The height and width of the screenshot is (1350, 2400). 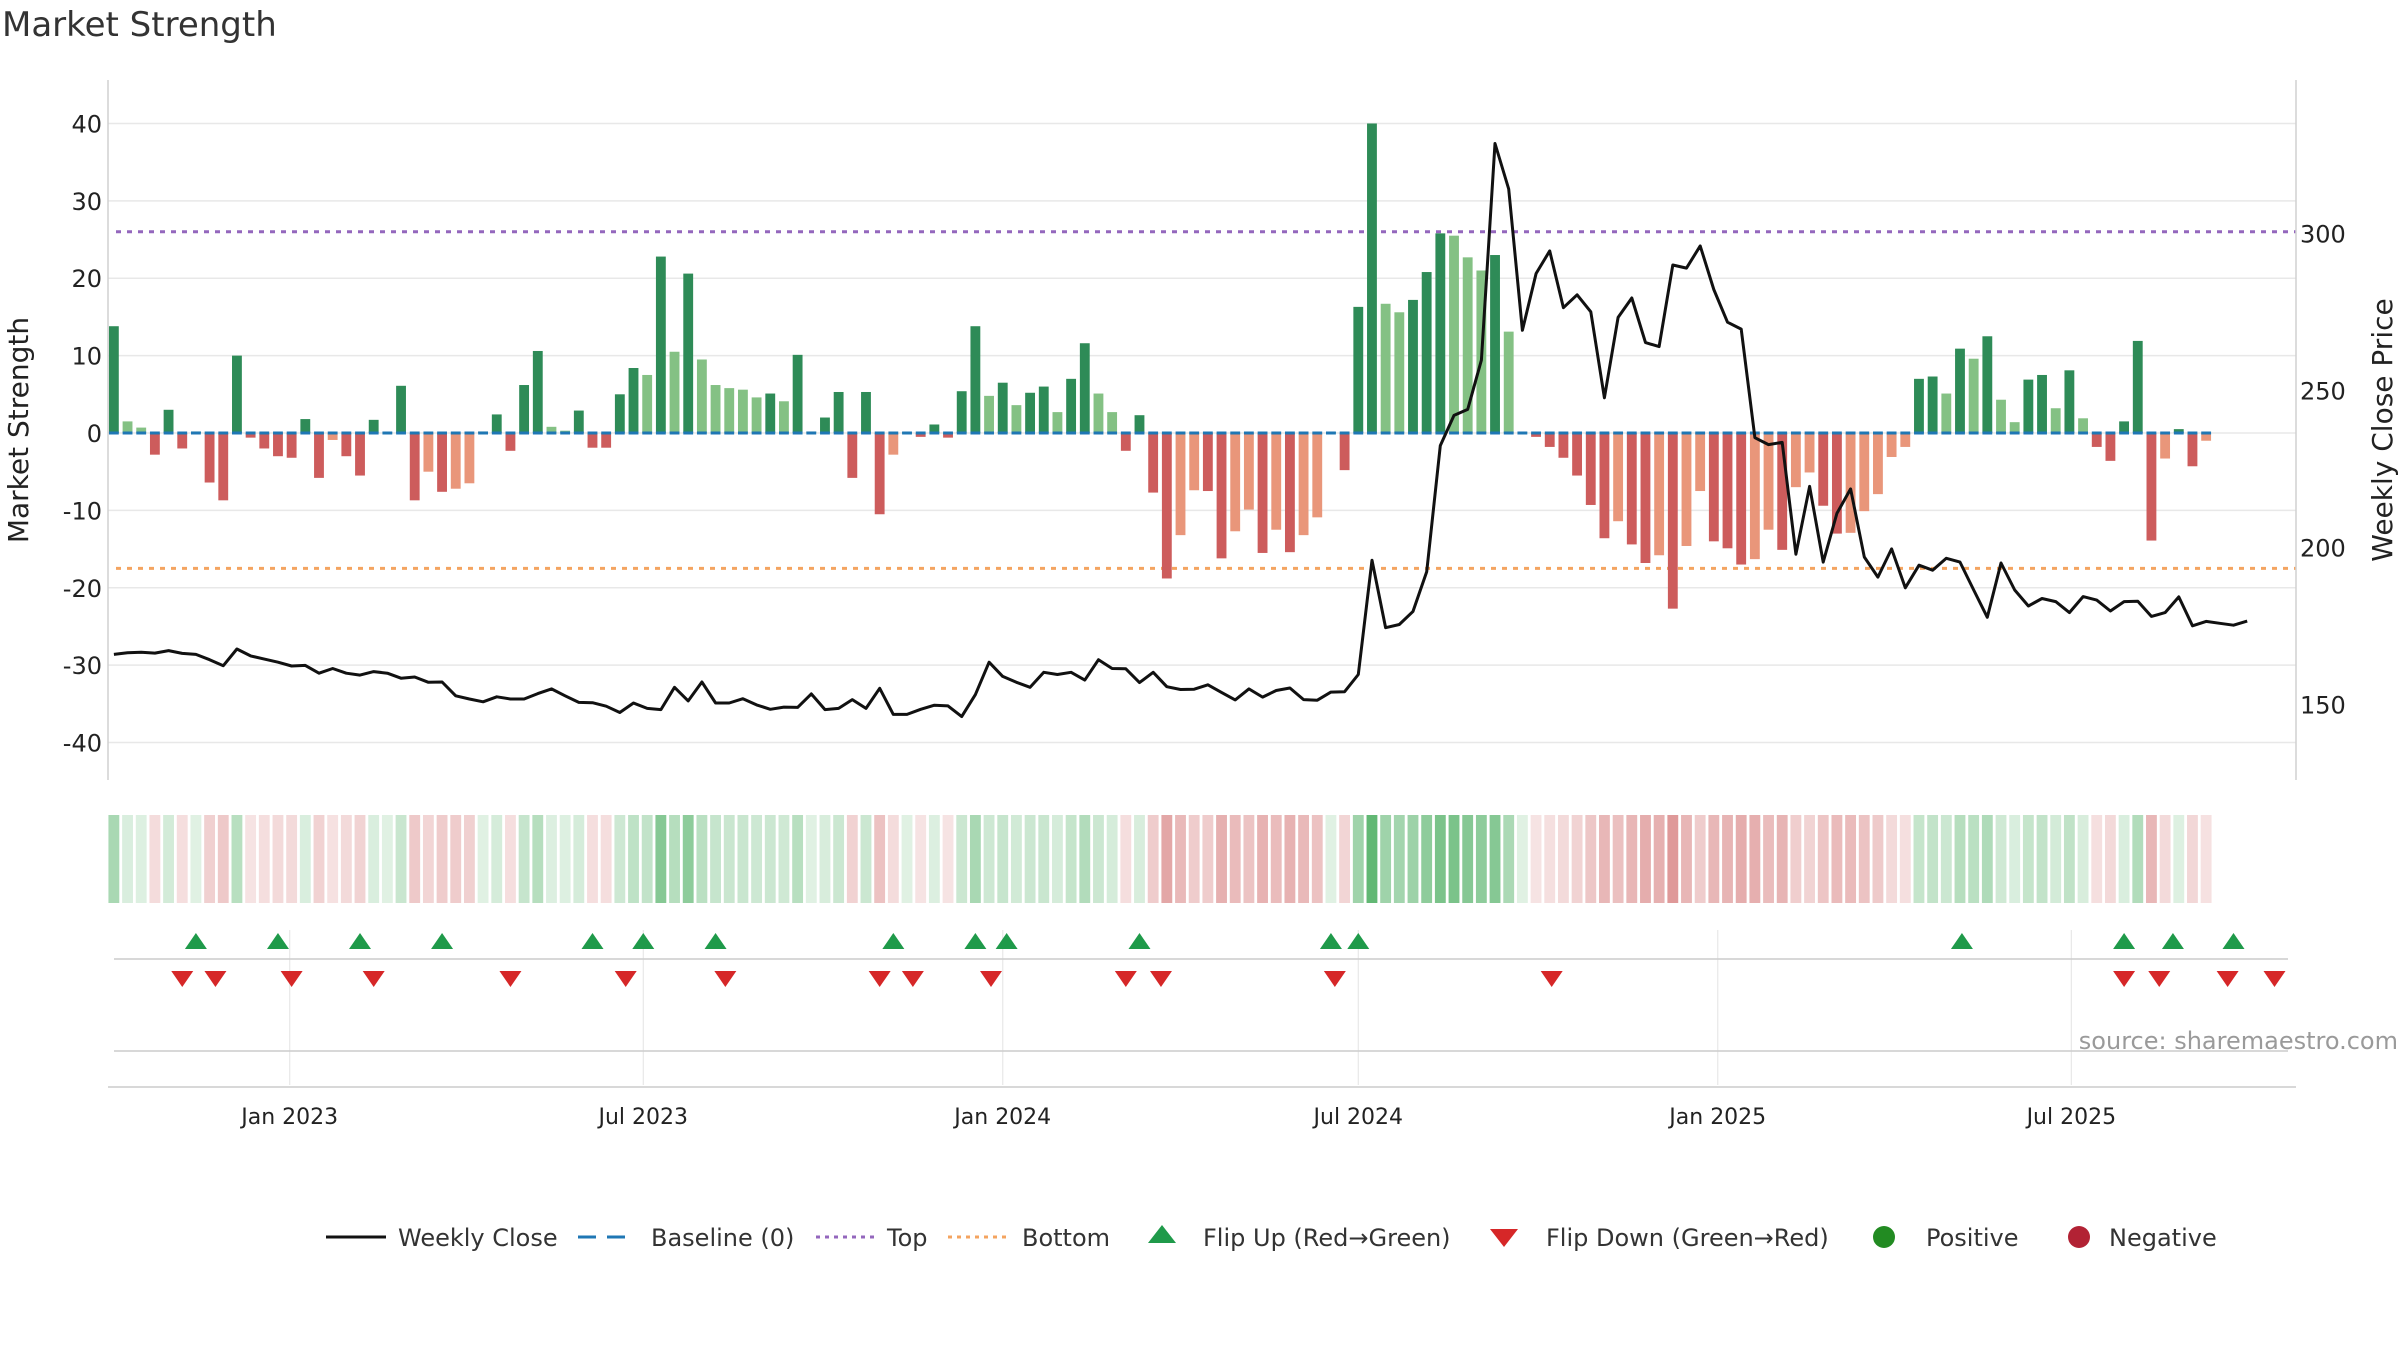 I want to click on y-left-tick-label: 40, so click(x=86, y=124).